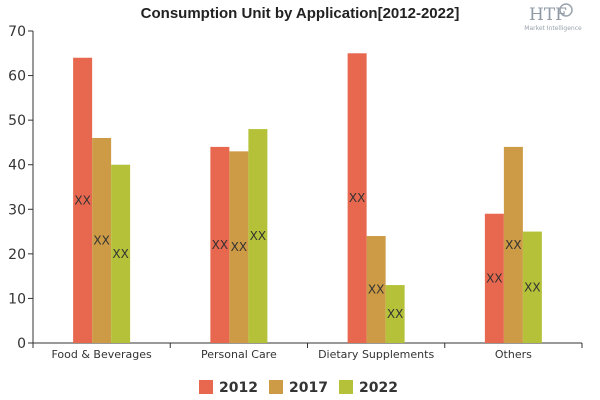 The image size is (600, 400). Describe the element at coordinates (17, 166) in the screenshot. I see `y-tick-label: 40` at that location.